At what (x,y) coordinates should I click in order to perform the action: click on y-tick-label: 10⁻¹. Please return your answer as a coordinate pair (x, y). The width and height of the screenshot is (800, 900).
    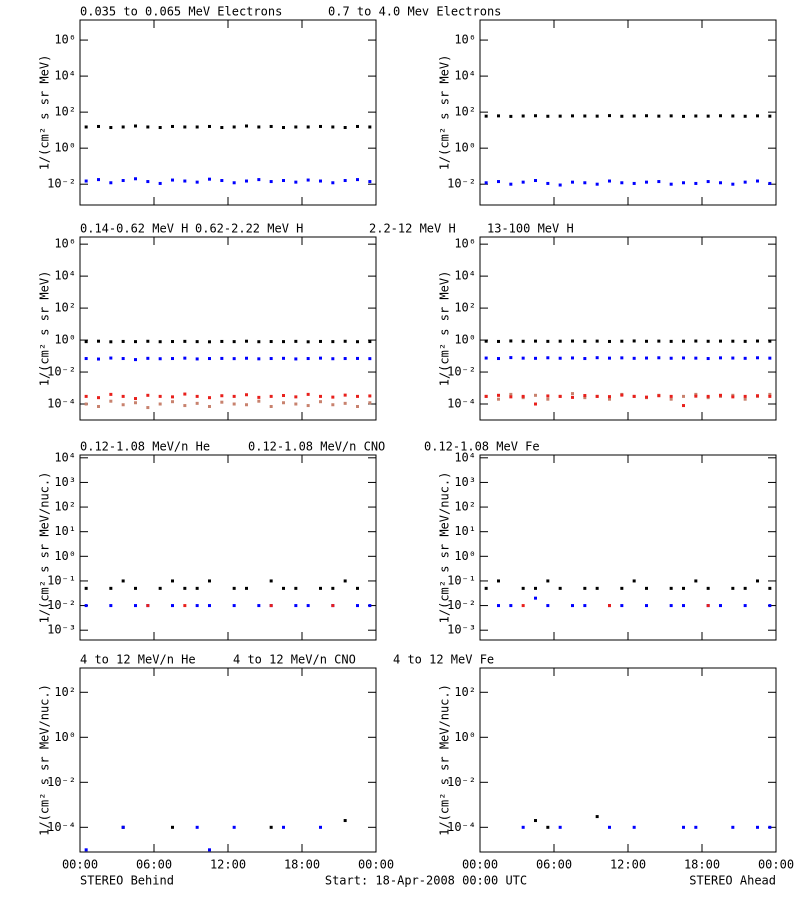
    Looking at the image, I should click on (461, 580).